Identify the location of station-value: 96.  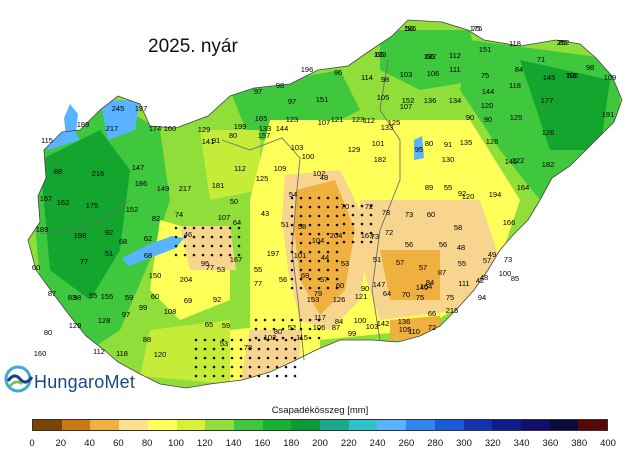
(338, 72).